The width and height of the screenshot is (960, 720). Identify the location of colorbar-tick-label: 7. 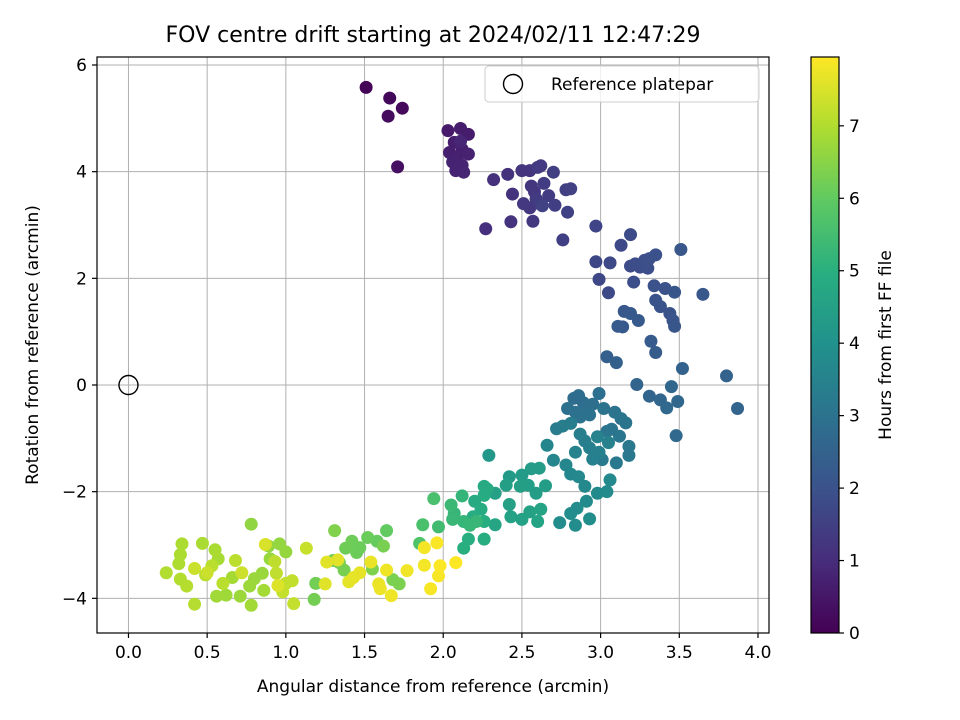
(854, 127).